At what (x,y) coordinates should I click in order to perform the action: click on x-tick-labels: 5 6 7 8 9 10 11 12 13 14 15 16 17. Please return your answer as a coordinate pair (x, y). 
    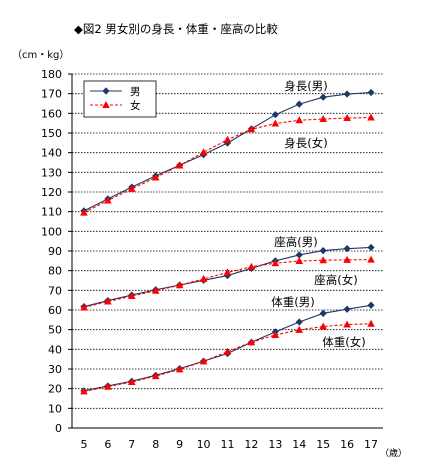
    Looking at the image, I should click on (229, 444).